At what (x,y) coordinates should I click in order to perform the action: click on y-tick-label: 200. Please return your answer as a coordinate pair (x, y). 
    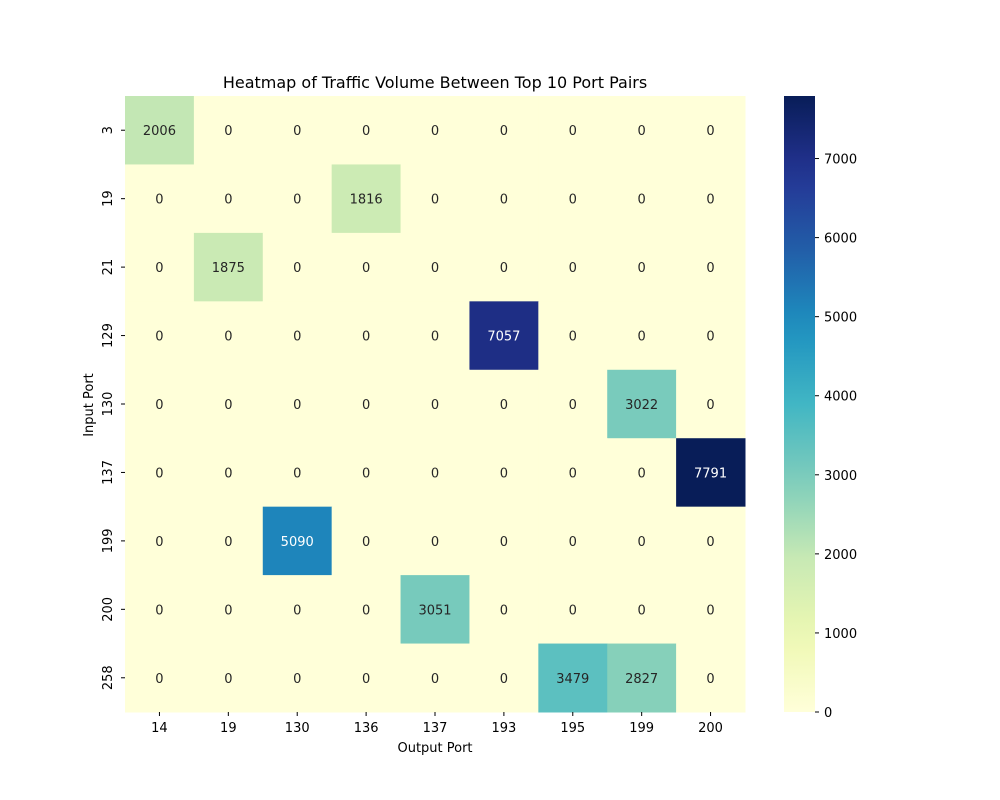
    Looking at the image, I should click on (108, 609).